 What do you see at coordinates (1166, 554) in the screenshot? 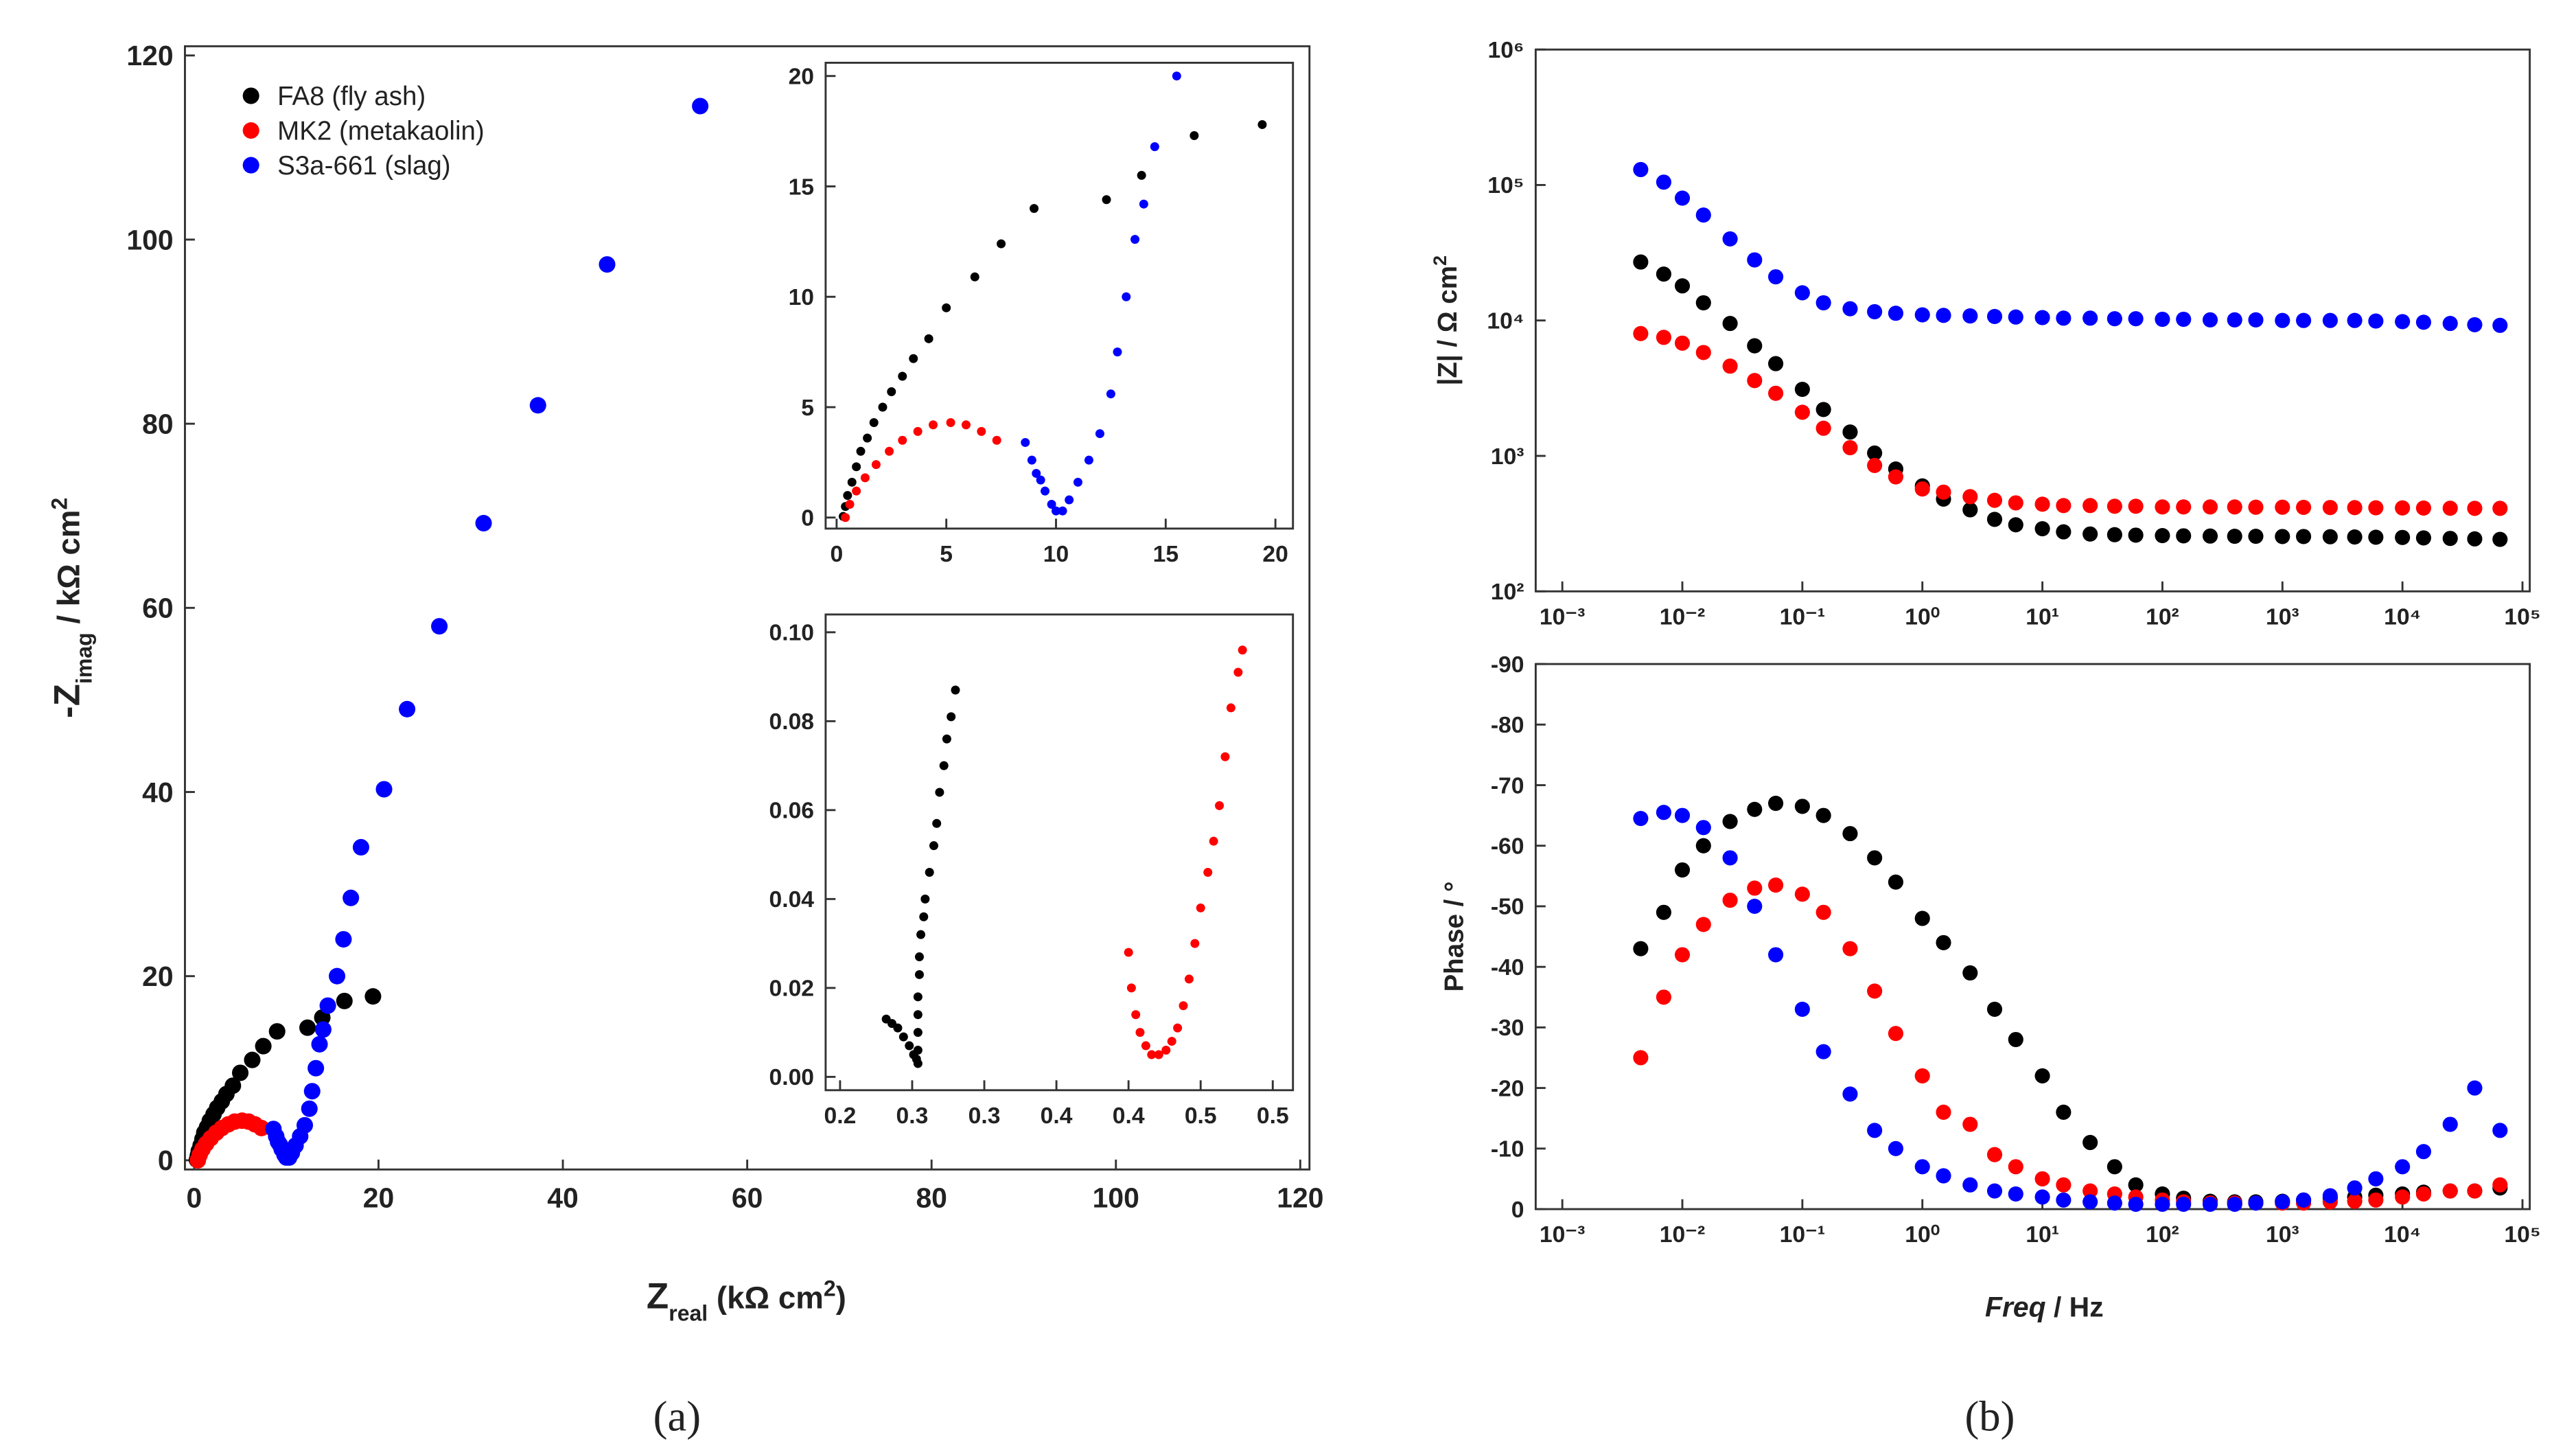
I see `x-tick-label: 15` at bounding box center [1166, 554].